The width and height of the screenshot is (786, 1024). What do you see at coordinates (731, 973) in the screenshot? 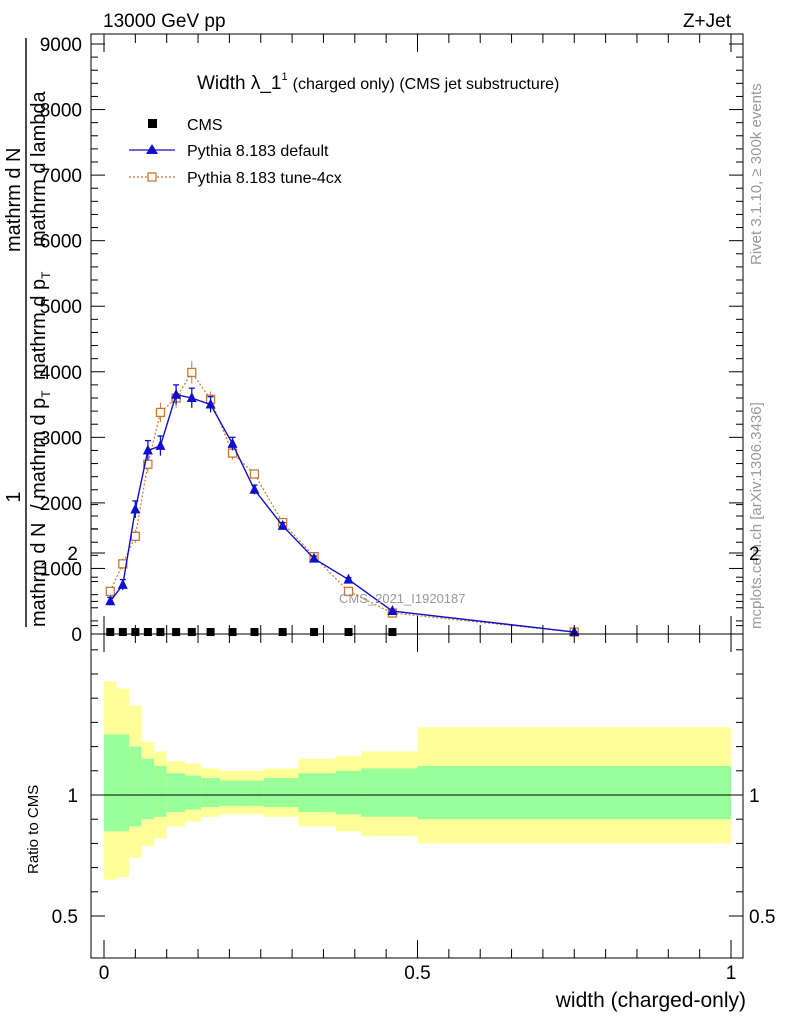
I see `x-tick-label: 1` at bounding box center [731, 973].